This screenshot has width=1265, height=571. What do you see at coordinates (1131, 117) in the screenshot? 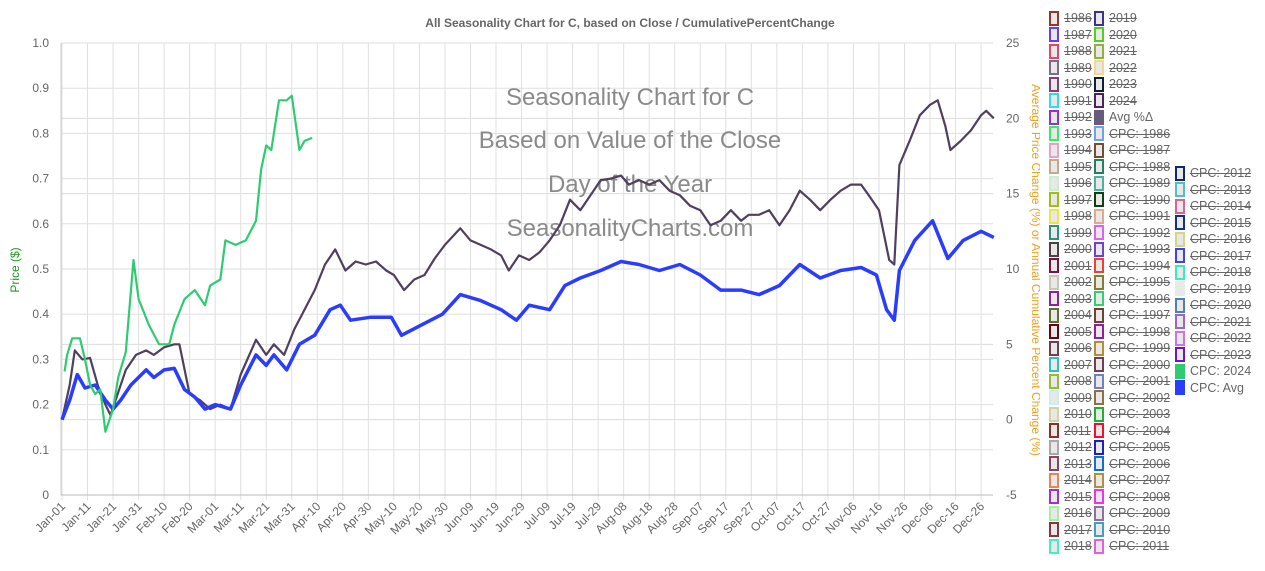
I see `legend-label: Avg %Δ` at bounding box center [1131, 117].